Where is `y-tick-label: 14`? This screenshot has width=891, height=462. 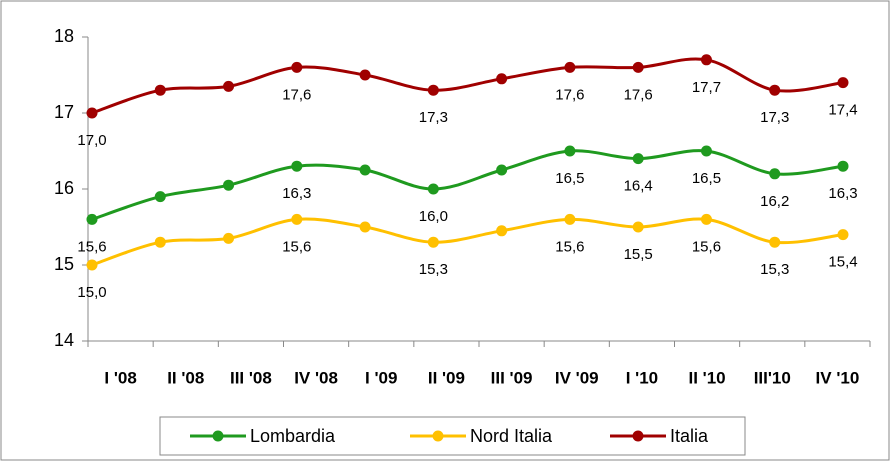 y-tick-label: 14 is located at coordinates (64, 340).